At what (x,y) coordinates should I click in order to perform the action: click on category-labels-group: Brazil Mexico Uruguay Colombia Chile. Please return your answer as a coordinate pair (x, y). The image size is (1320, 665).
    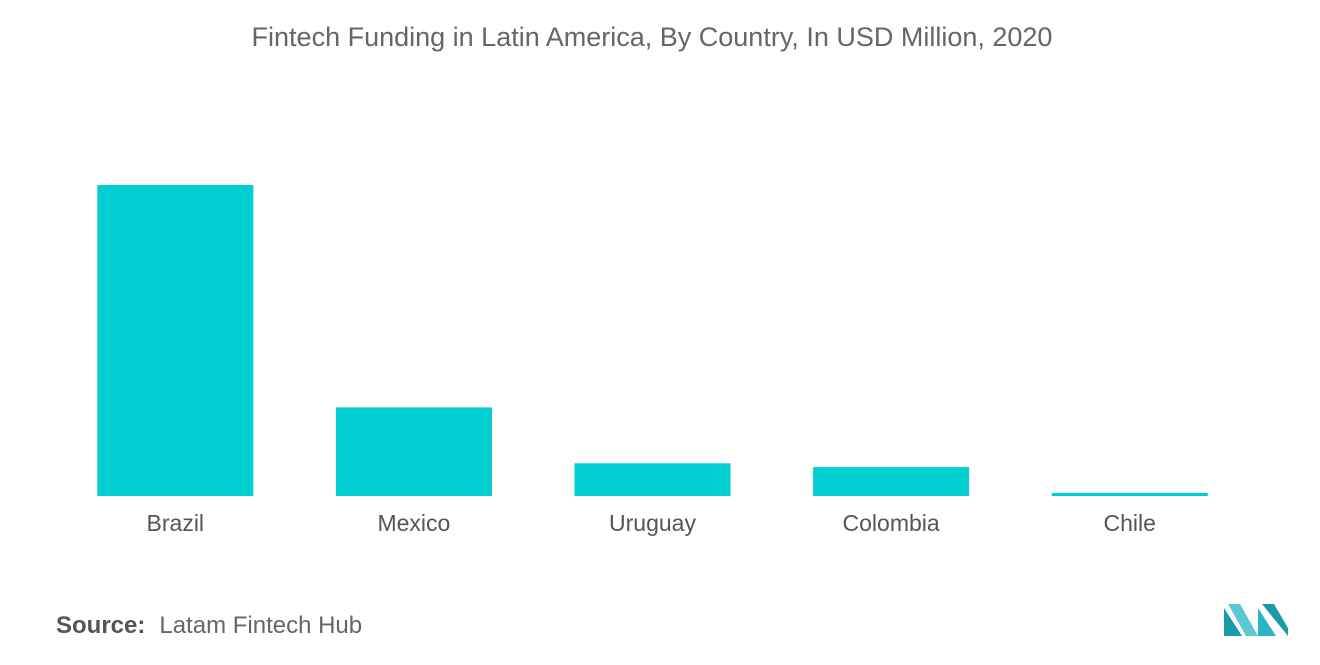
    Looking at the image, I should click on (651, 523).